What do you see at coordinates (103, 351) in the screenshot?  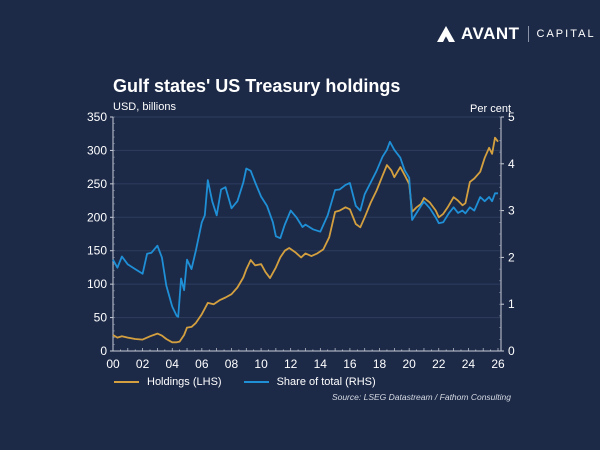 I see `y-tick-label: 0` at bounding box center [103, 351].